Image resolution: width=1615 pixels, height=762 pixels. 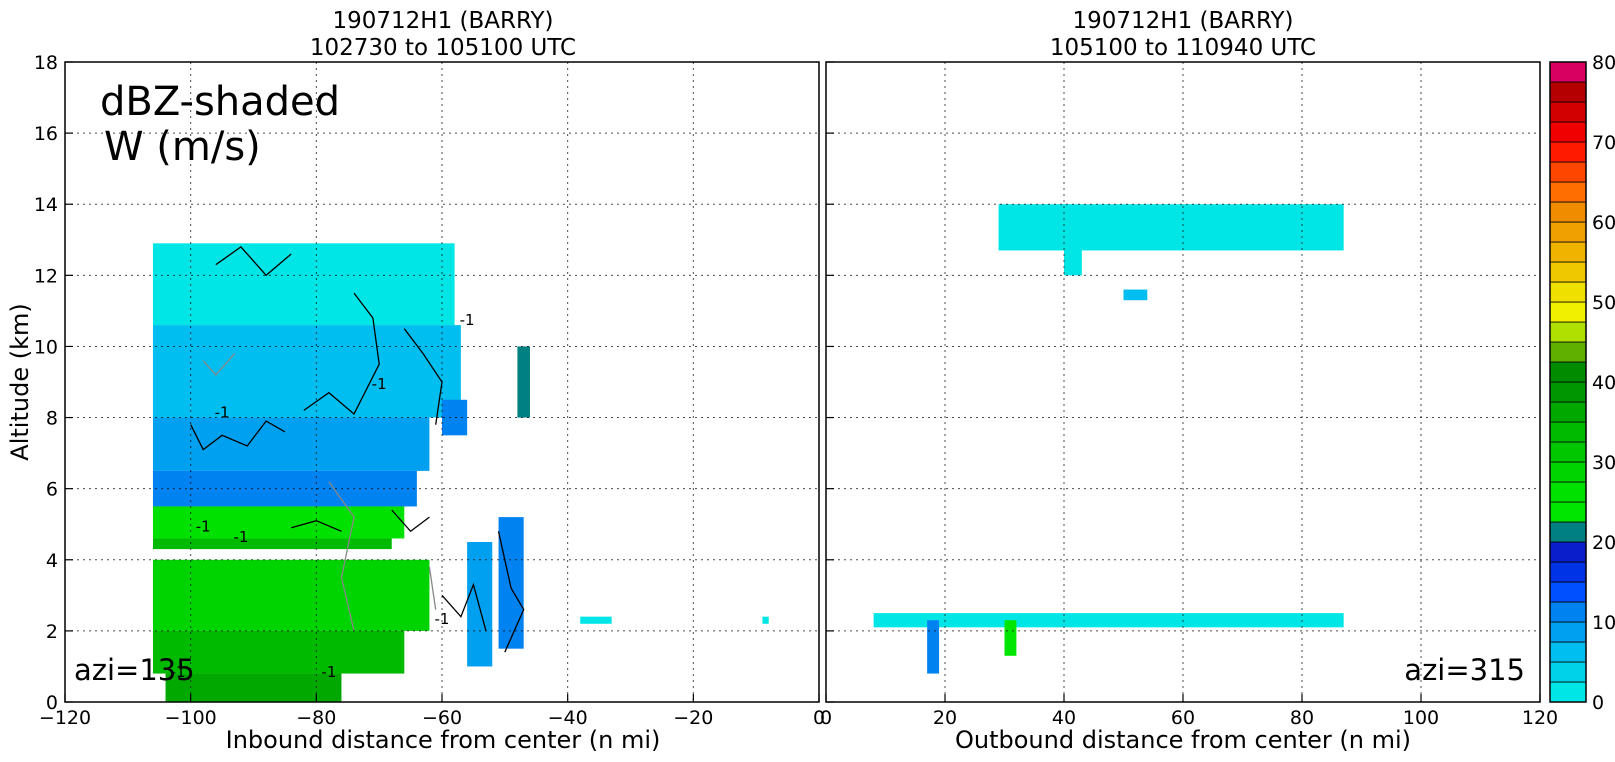 I want to click on left-x-tick-label: −60, so click(x=442, y=718).